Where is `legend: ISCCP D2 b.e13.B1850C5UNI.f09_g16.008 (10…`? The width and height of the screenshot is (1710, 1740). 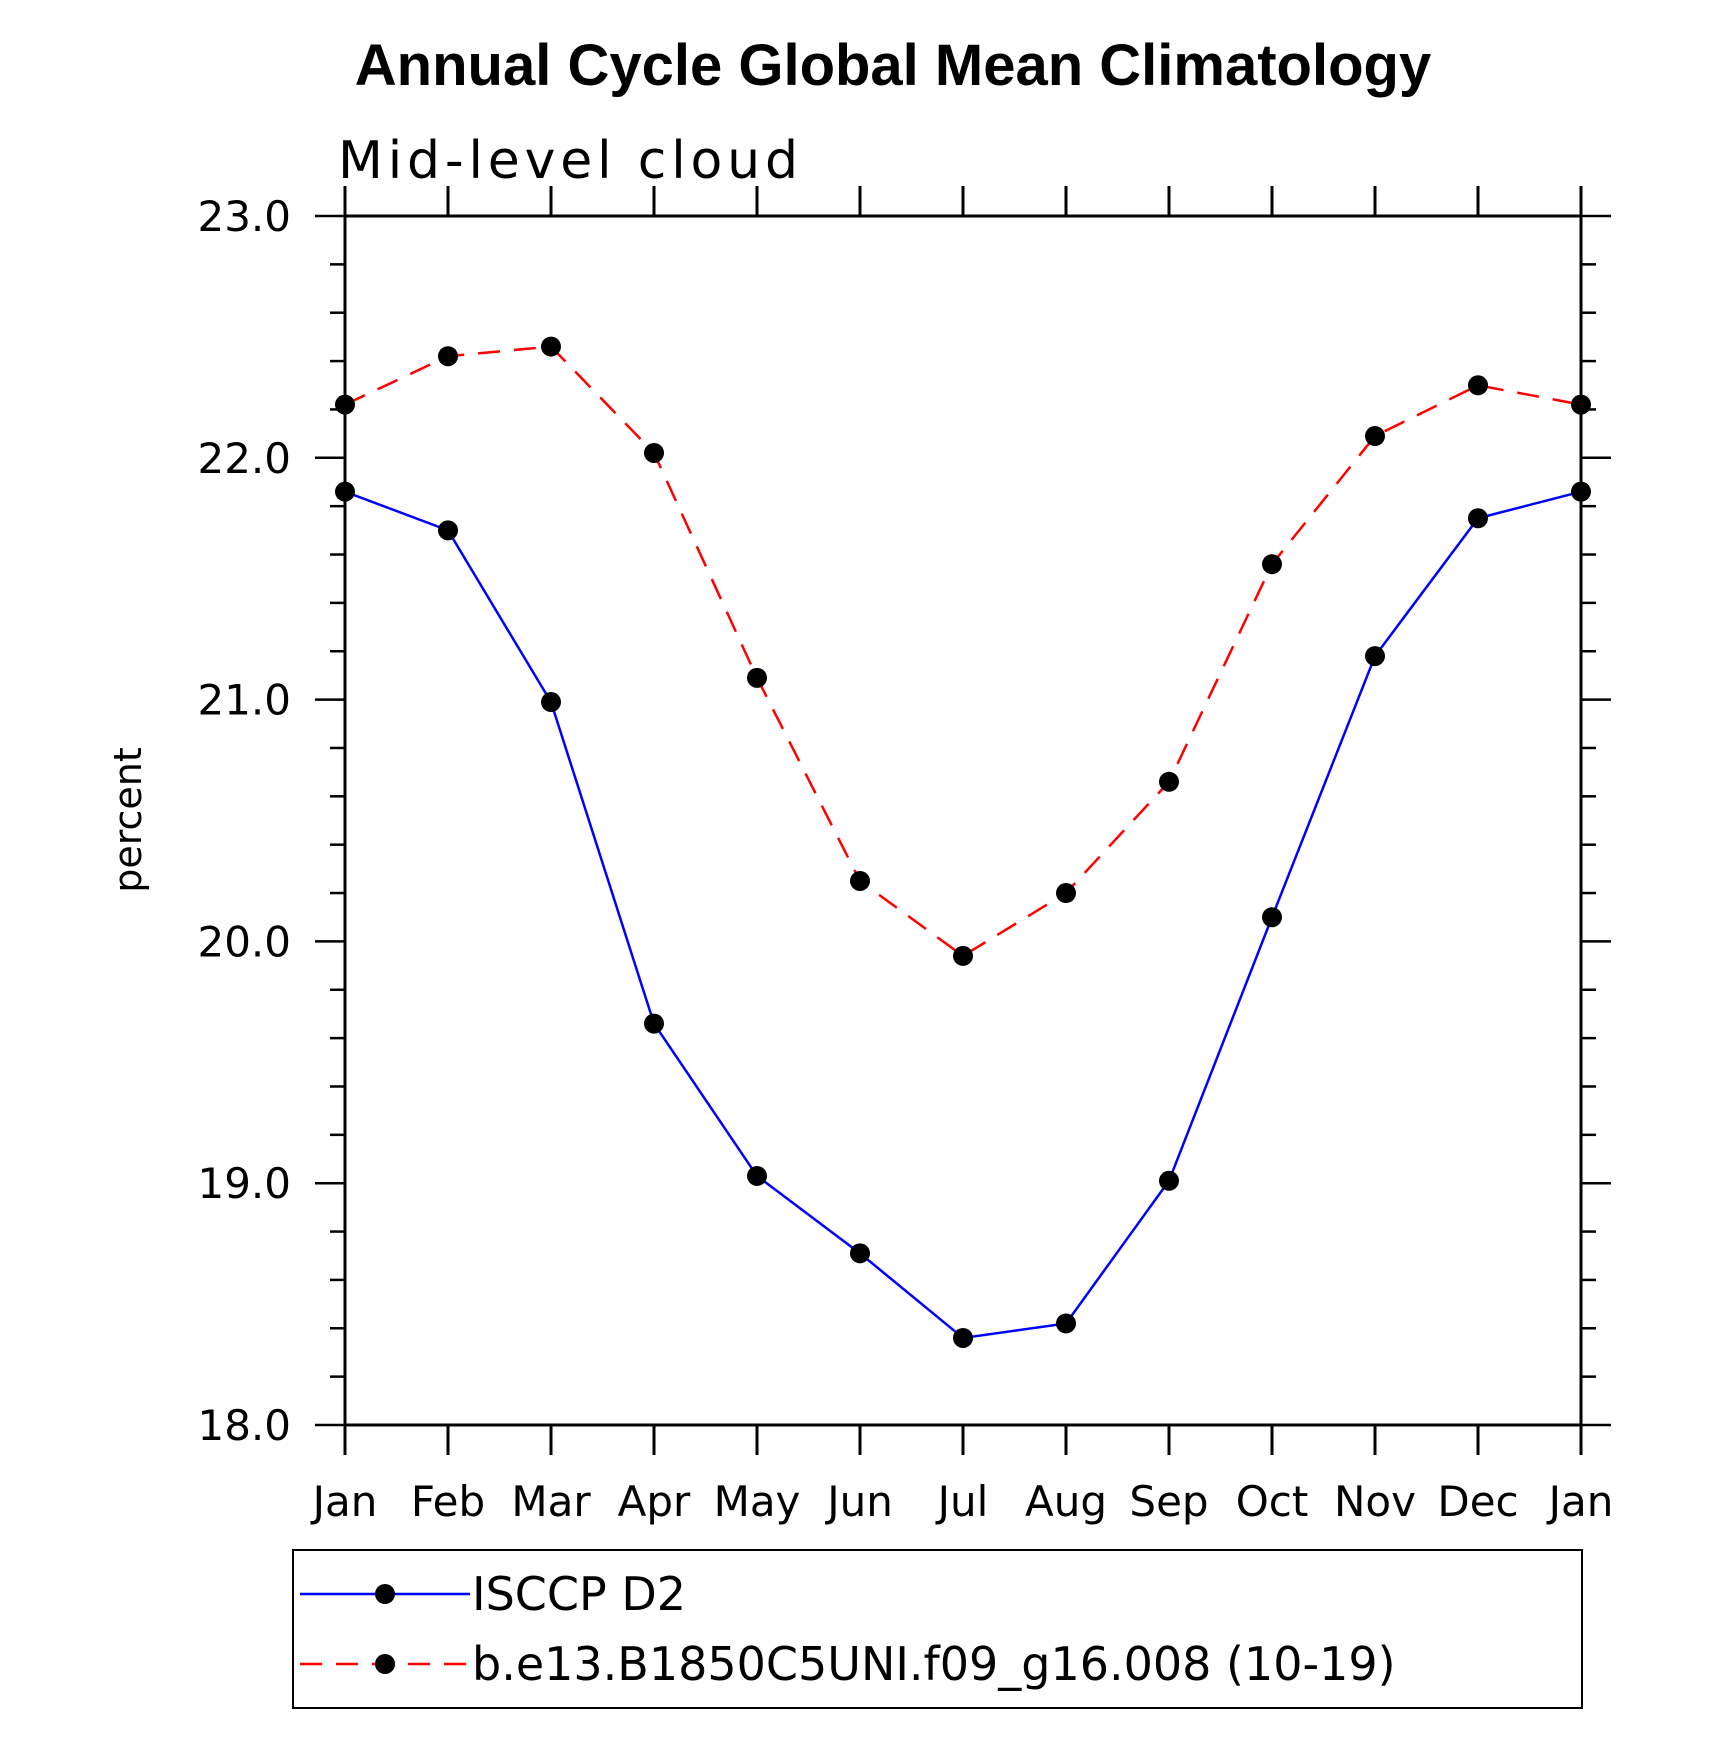
legend: ISCCP D2 b.e13.B1850C5UNI.f09_g16.008 (10… is located at coordinates (937, 1629).